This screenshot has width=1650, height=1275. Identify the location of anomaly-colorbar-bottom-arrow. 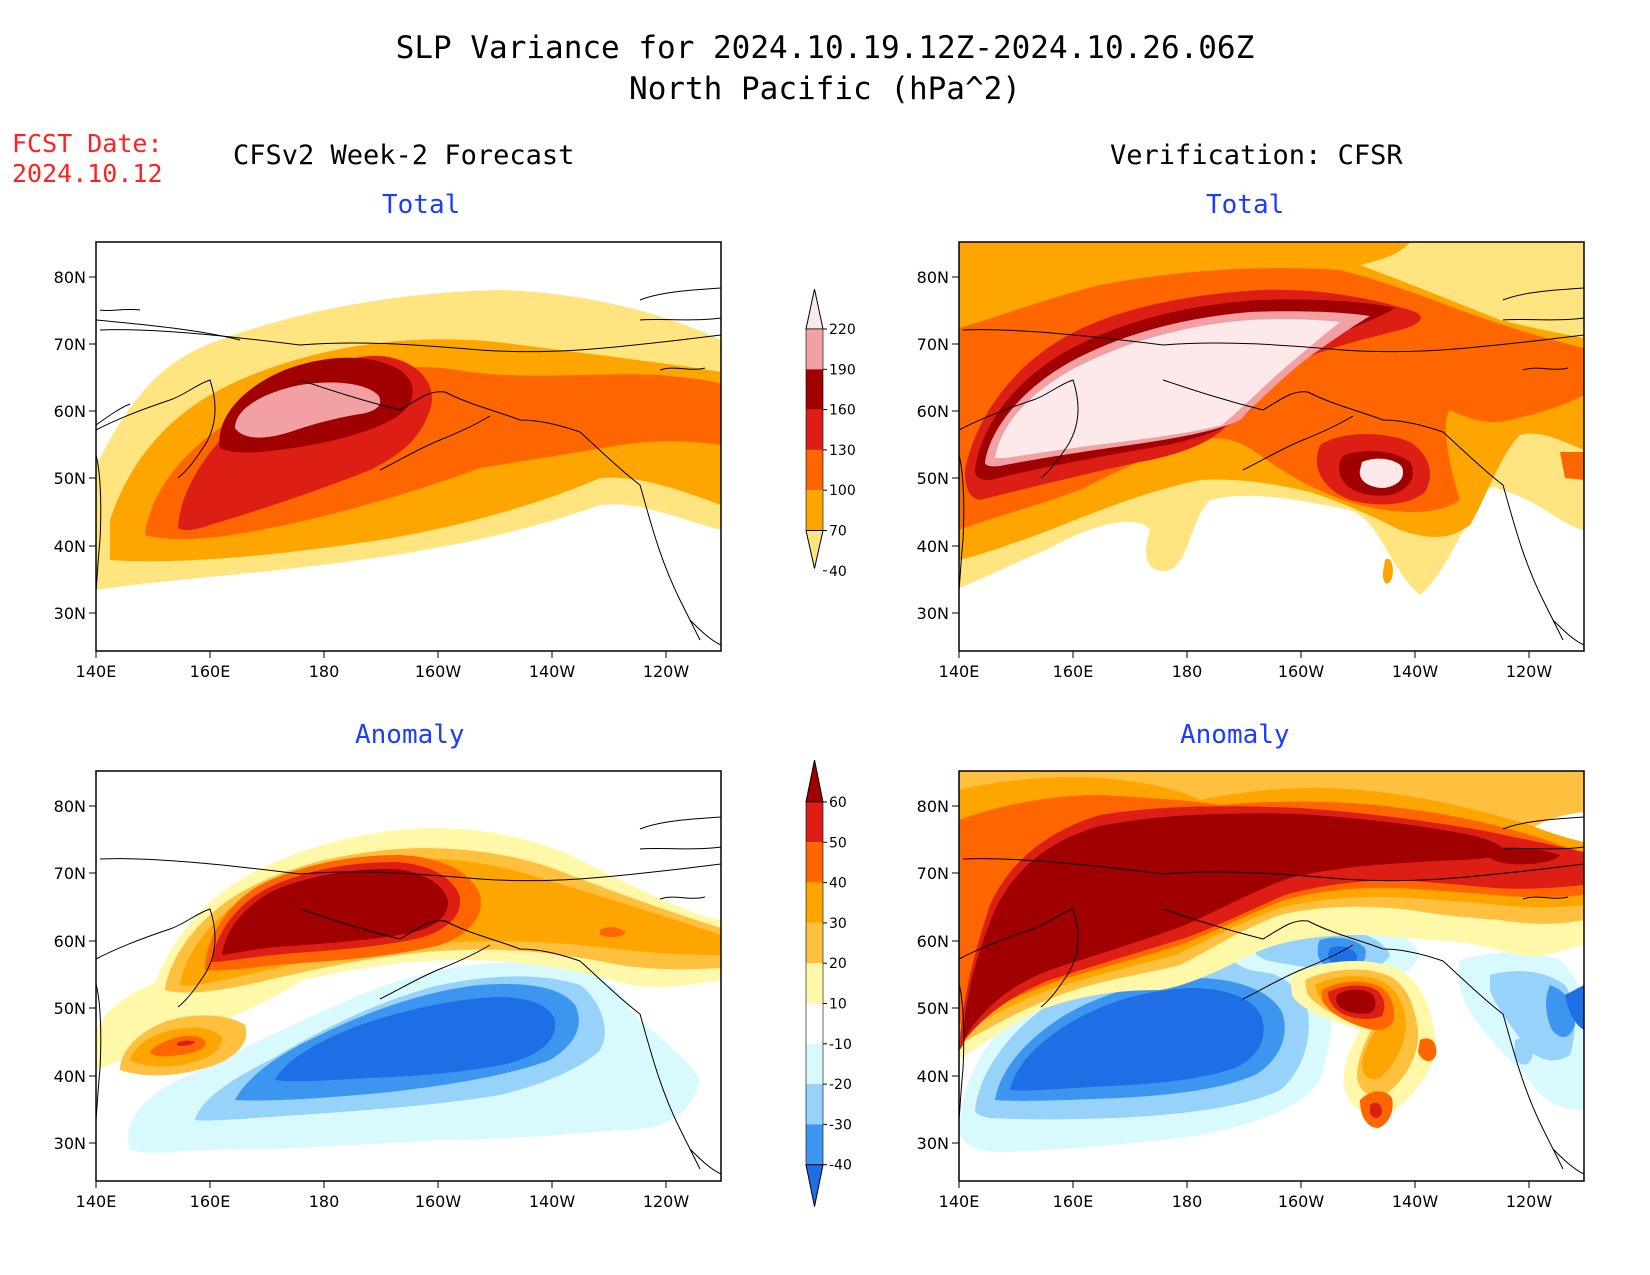
(814, 1185).